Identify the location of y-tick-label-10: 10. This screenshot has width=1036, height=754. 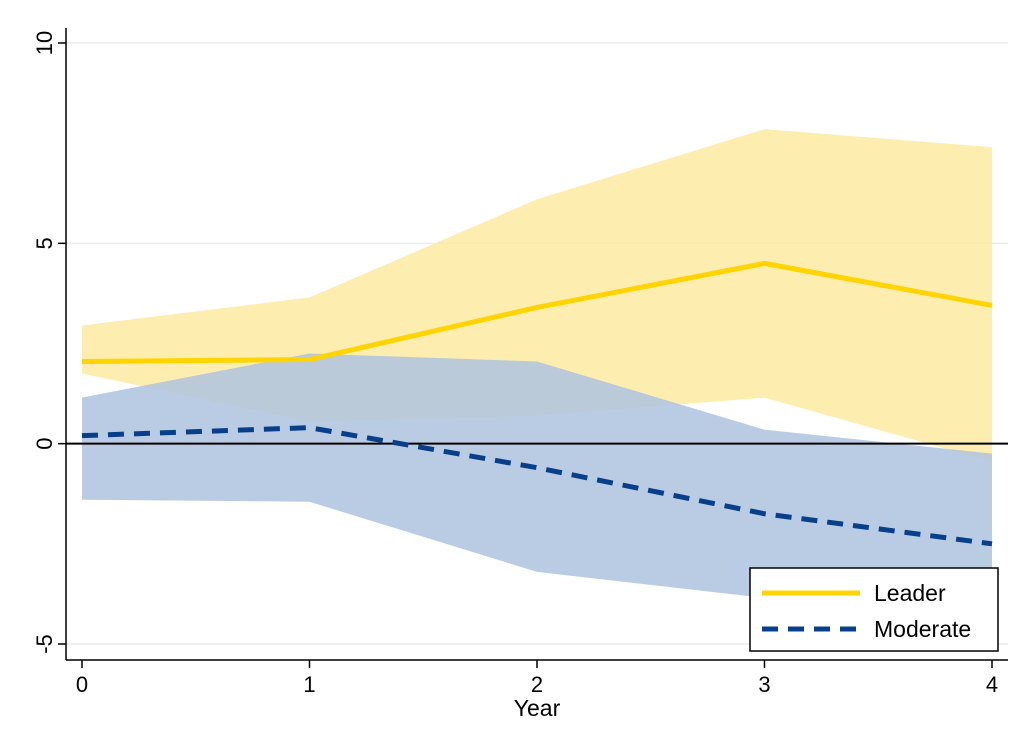
(44, 43).